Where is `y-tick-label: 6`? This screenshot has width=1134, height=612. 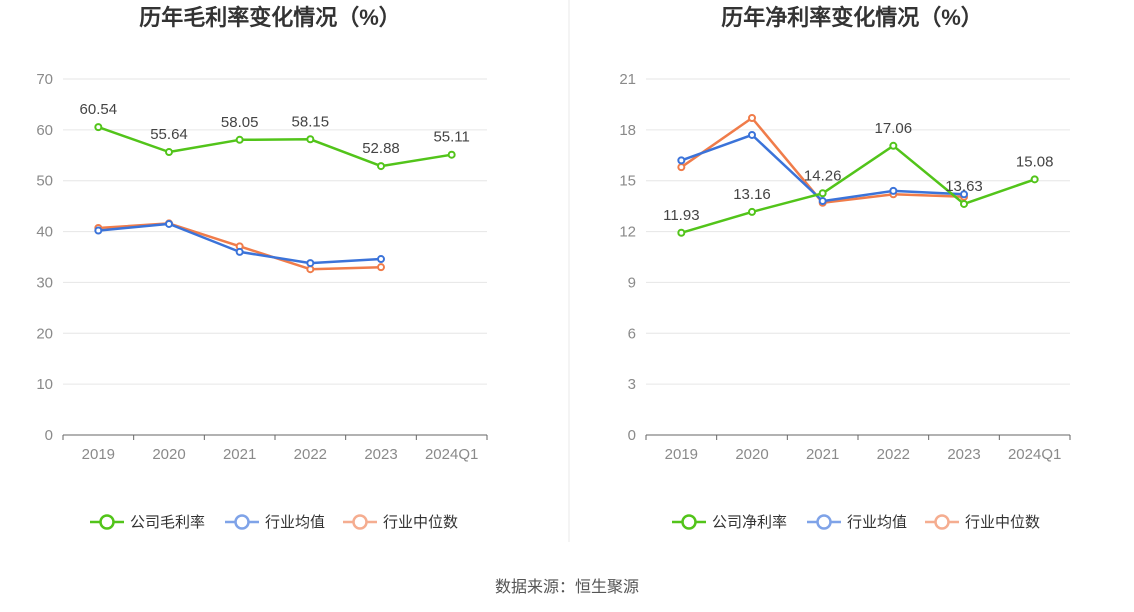 y-tick-label: 6 is located at coordinates (632, 333).